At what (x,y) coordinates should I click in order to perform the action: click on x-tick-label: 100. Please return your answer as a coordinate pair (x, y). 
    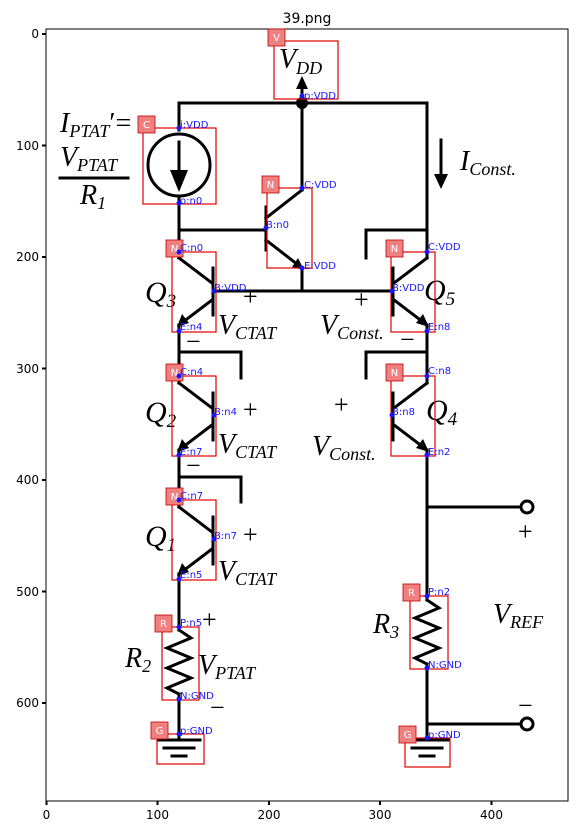
    Looking at the image, I should click on (157, 815).